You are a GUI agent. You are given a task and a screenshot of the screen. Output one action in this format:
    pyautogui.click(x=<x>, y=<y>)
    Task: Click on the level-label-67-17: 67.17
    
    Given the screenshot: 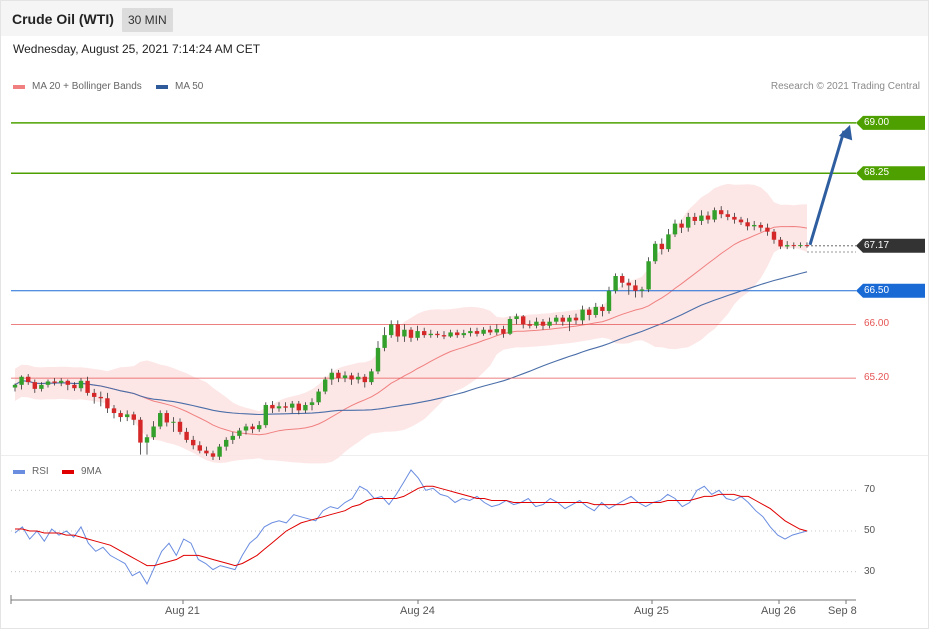 What is the action you would take?
    pyautogui.click(x=877, y=245)
    